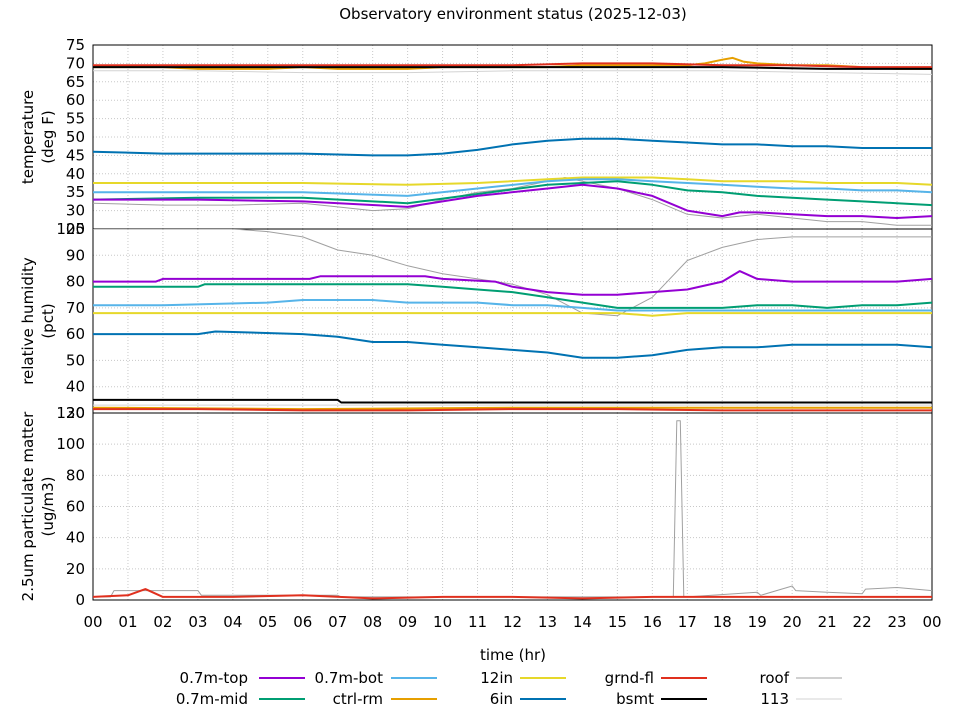  What do you see at coordinates (197, 622) in the screenshot?
I see `x-tick-label: 03` at bounding box center [197, 622].